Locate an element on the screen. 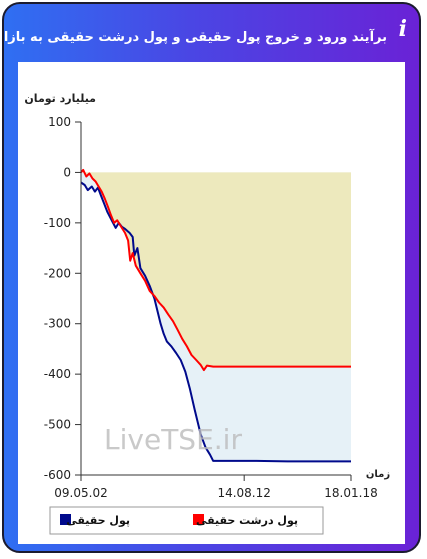 The width and height of the screenshot is (427, 559). legend-entry-real-label: پول حقیقی is located at coordinates (98, 520).